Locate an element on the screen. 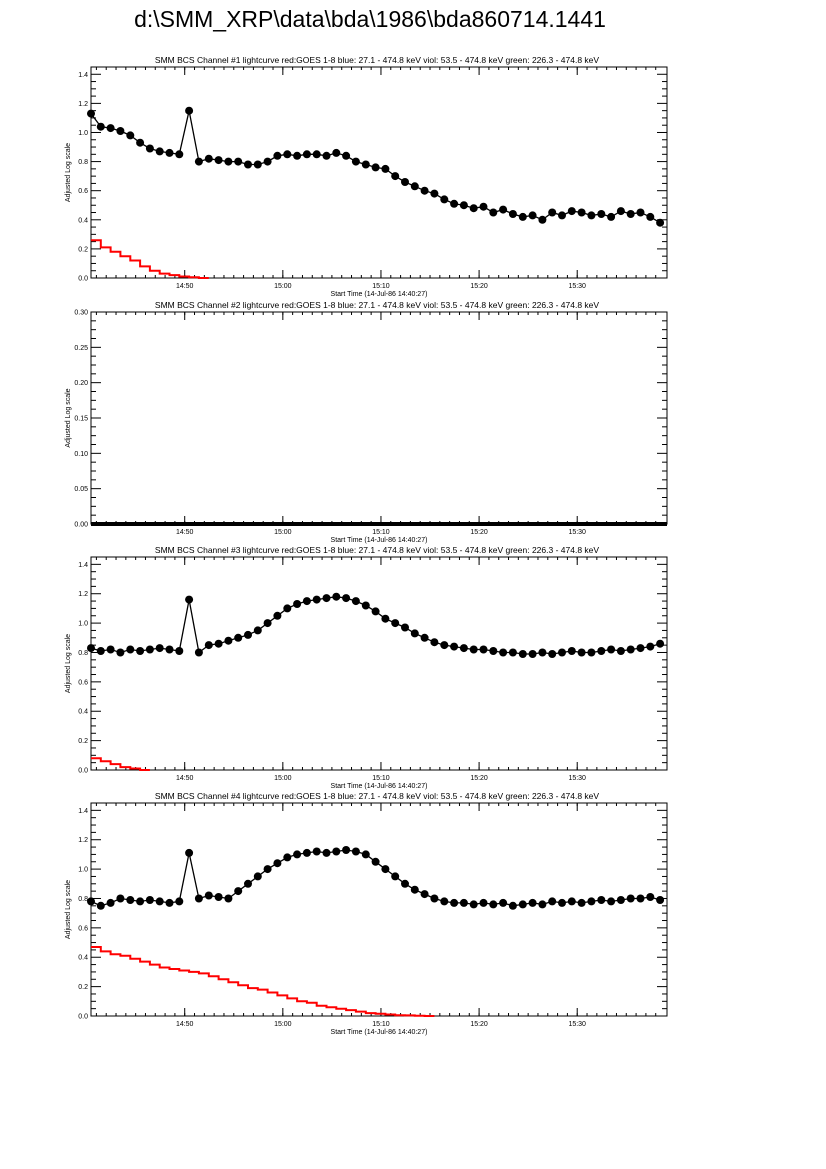 This screenshot has width=826, height=1169. y-tick-label: 1.0 is located at coordinates (83, 624).